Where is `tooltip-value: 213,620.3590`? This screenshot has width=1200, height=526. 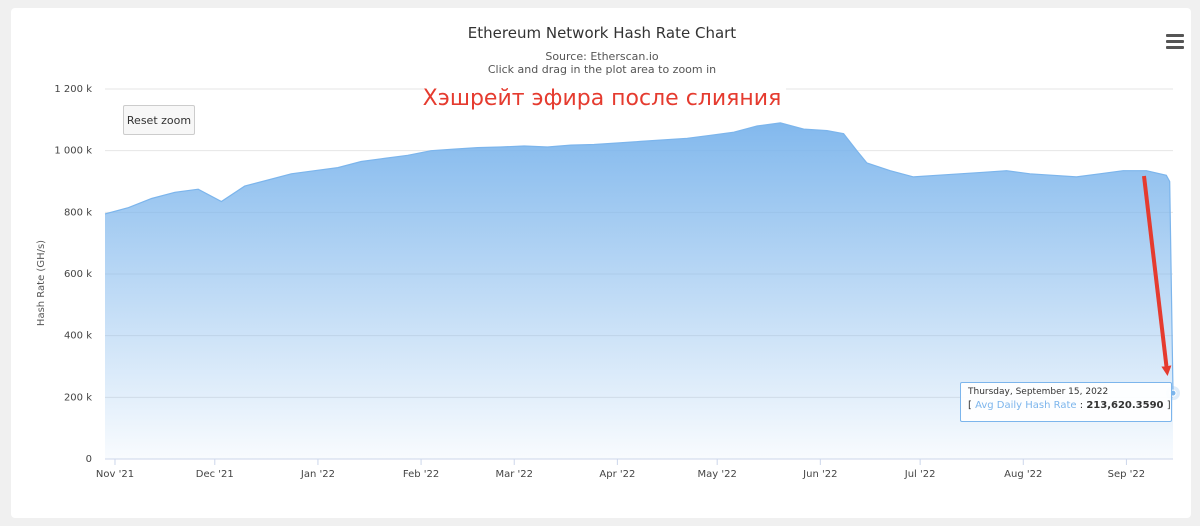 tooltip-value: 213,620.3590 is located at coordinates (1125, 405).